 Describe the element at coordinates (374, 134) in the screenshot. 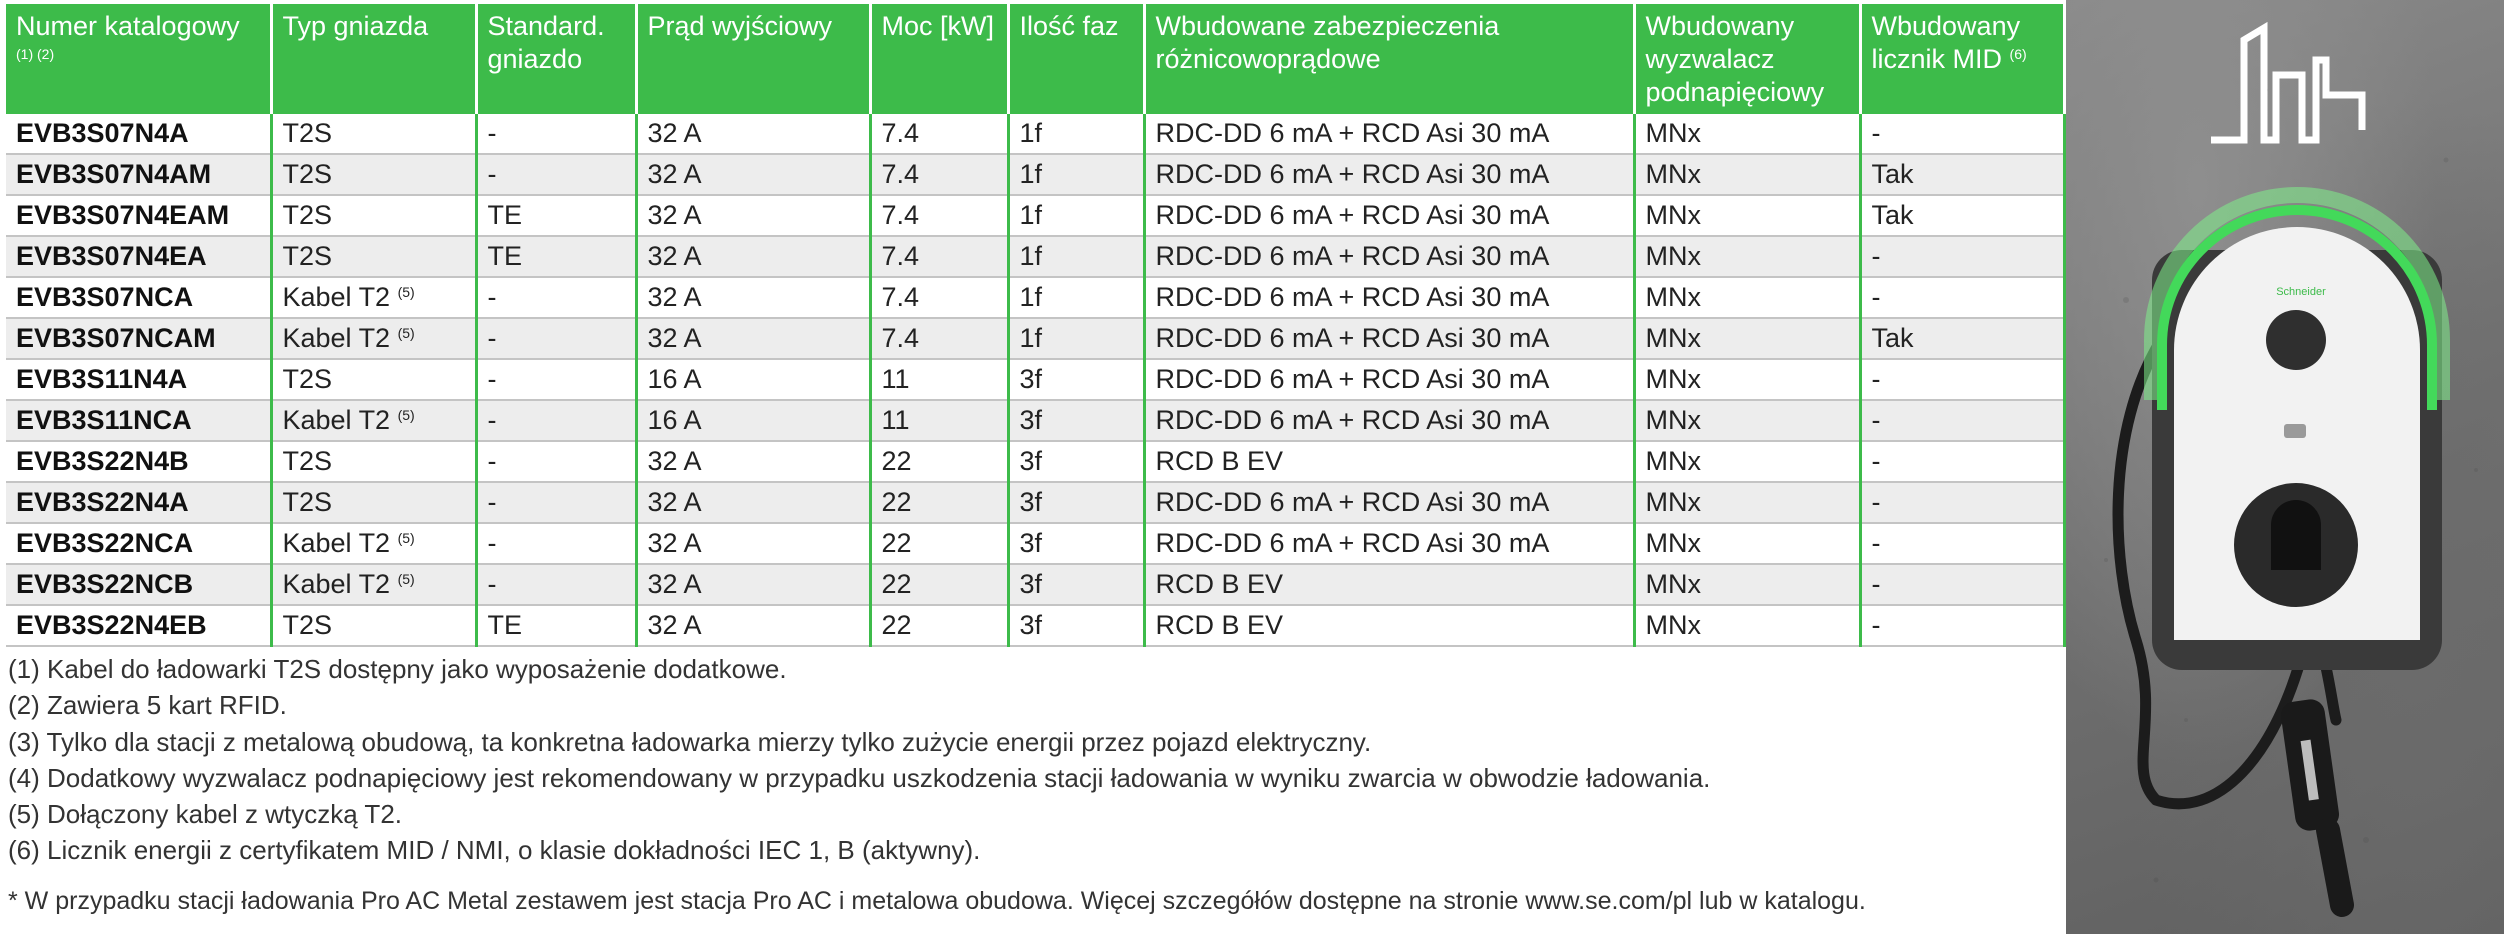

I see `table-cell: T2S` at that location.